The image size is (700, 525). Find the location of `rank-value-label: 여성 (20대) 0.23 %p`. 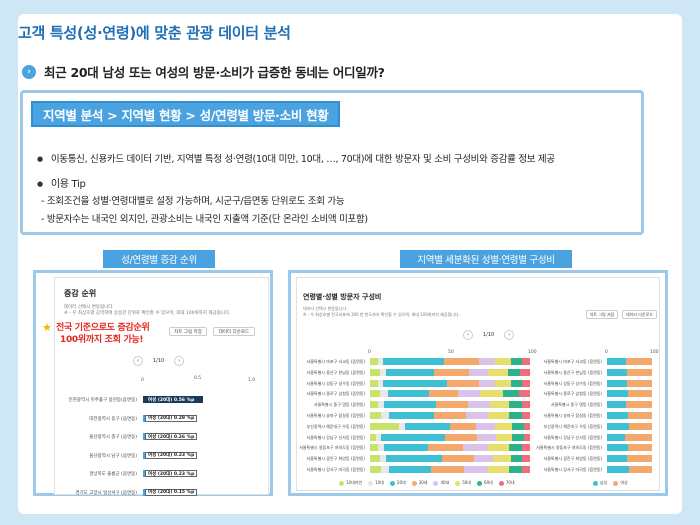

rank-value-label: 여성 (20대) 0.23 %p is located at coordinates (171, 473).